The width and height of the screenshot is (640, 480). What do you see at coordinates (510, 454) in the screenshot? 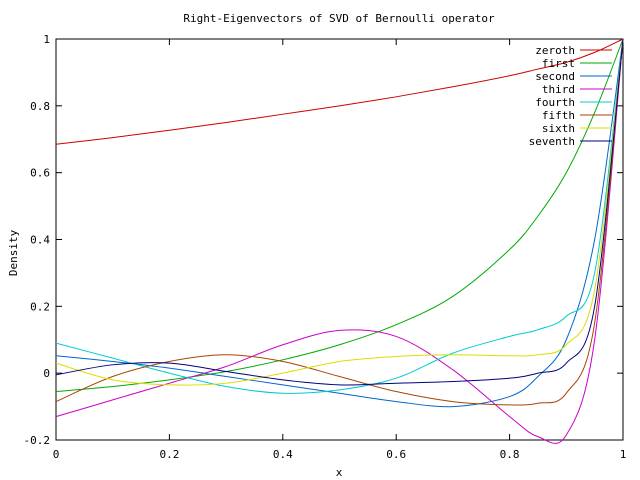
I see `x-tick-label: 0.8` at bounding box center [510, 454].